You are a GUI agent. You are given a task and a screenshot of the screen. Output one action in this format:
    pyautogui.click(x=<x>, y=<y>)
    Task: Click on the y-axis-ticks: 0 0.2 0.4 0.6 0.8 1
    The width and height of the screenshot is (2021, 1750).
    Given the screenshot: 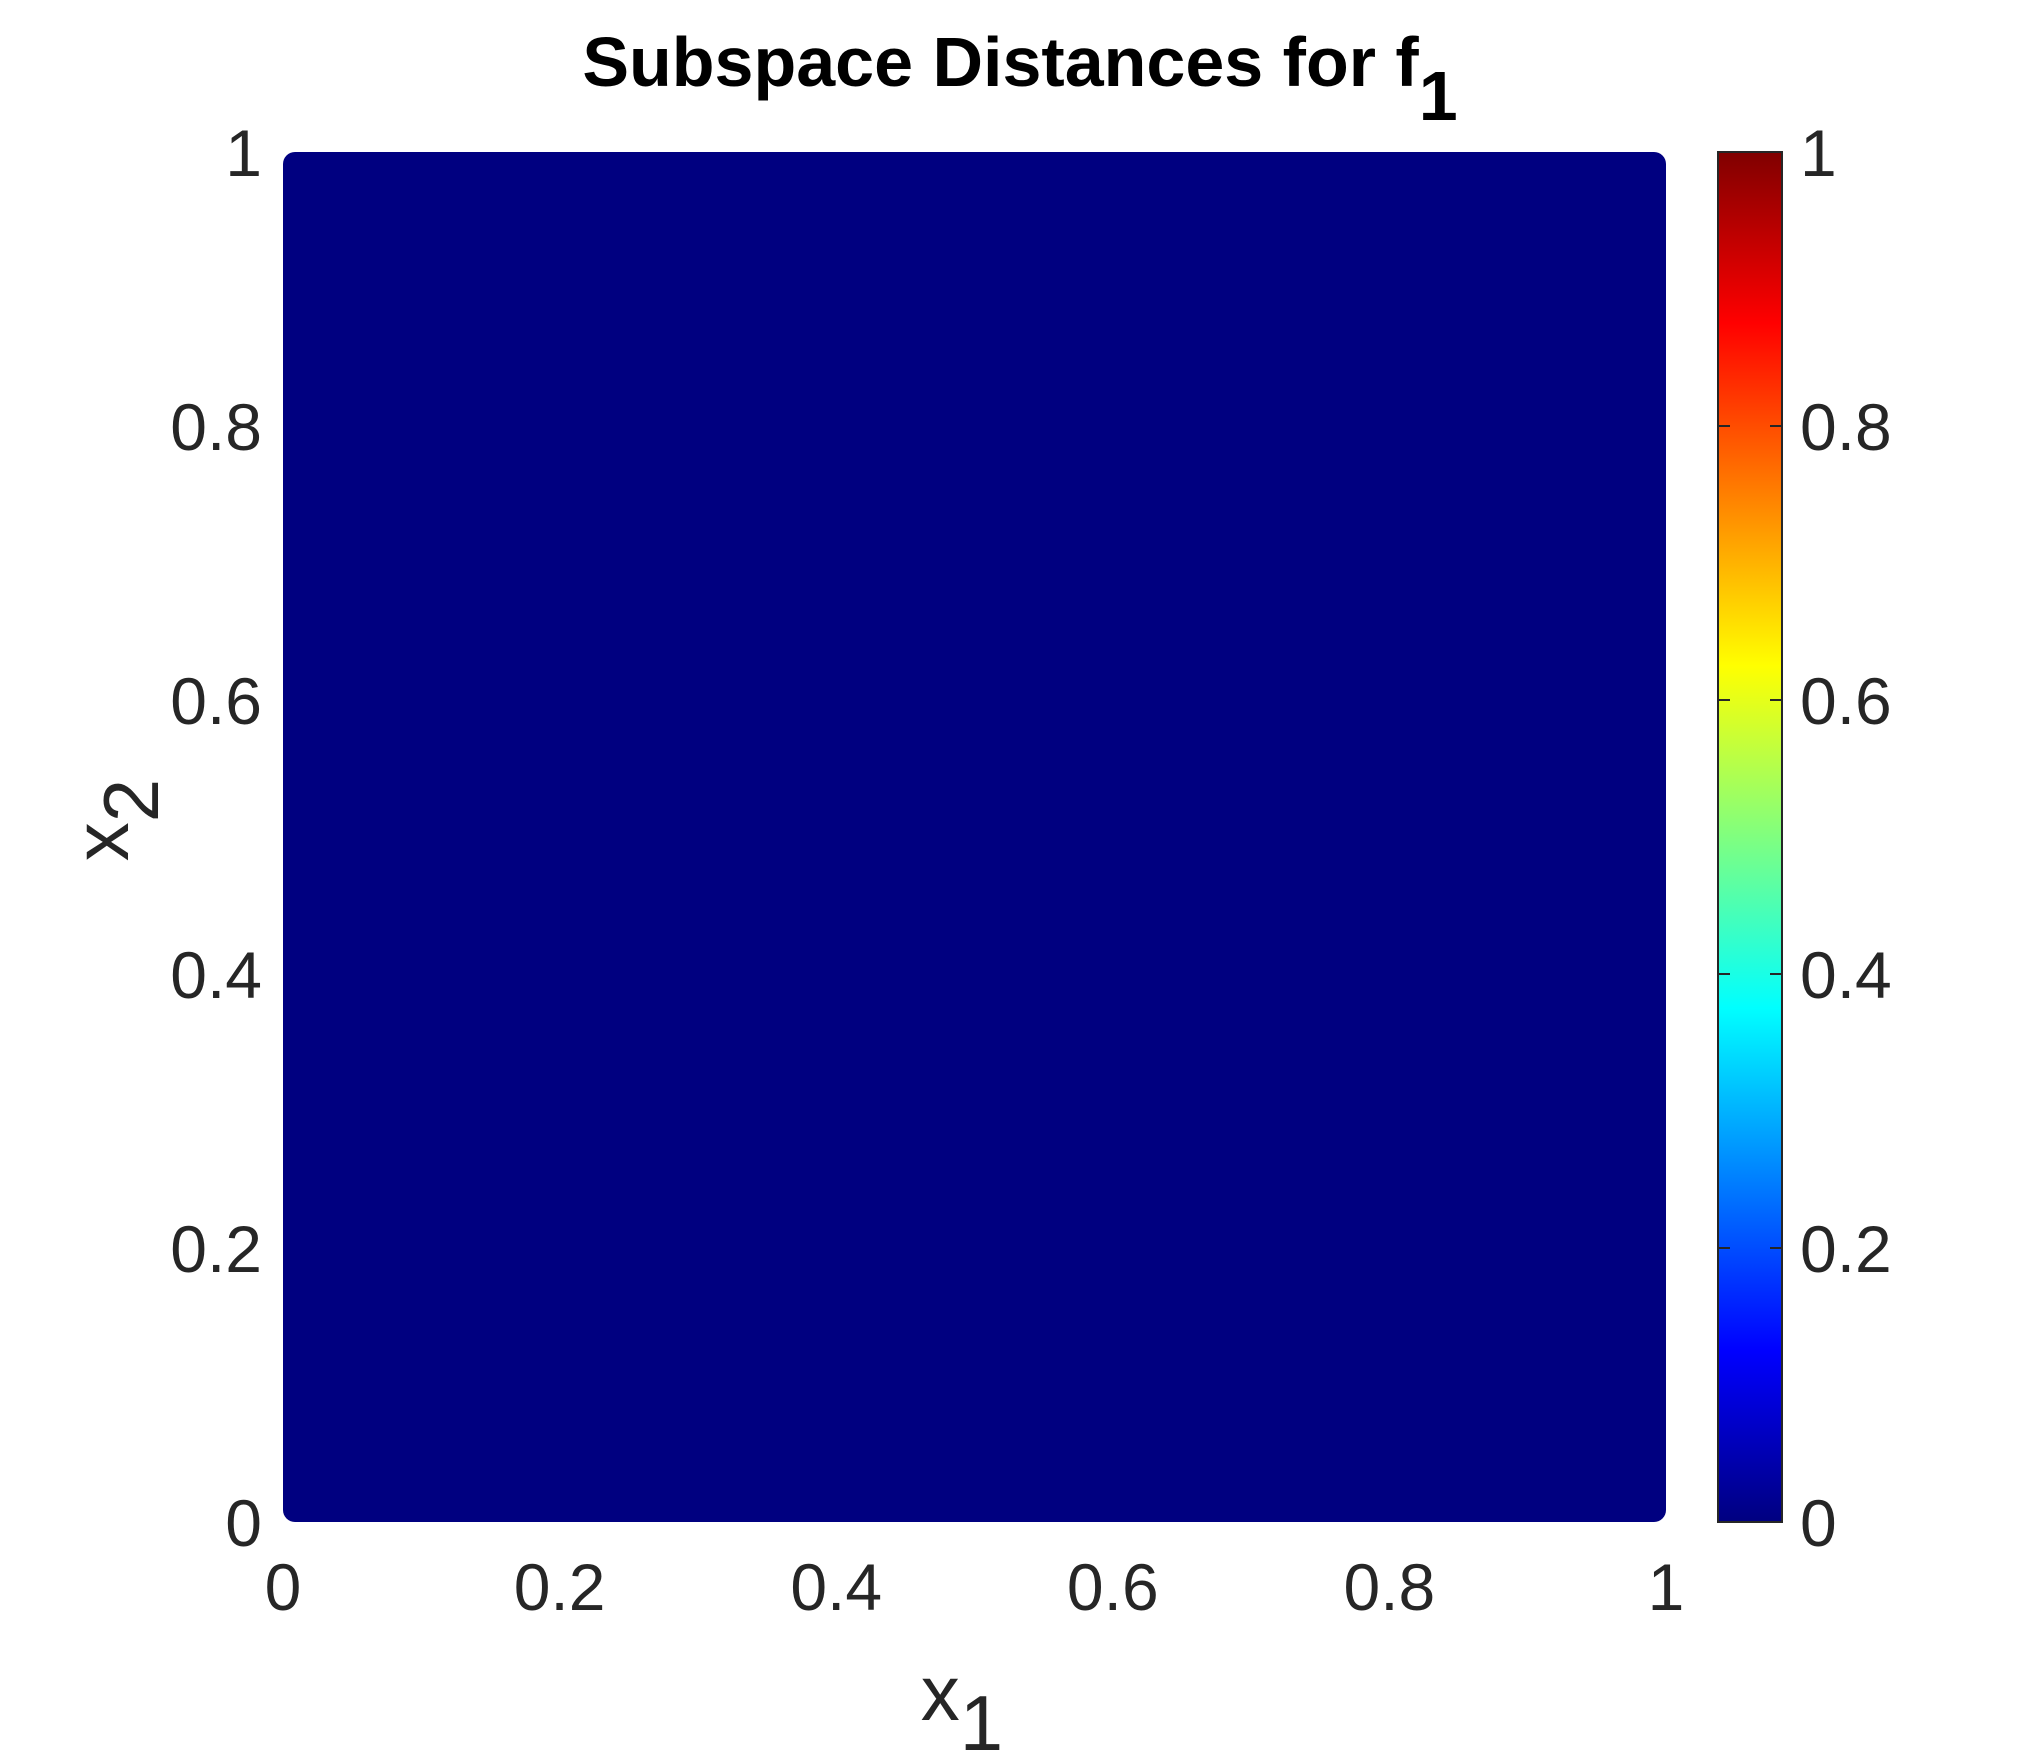 What is the action you would take?
    pyautogui.click(x=216, y=838)
    